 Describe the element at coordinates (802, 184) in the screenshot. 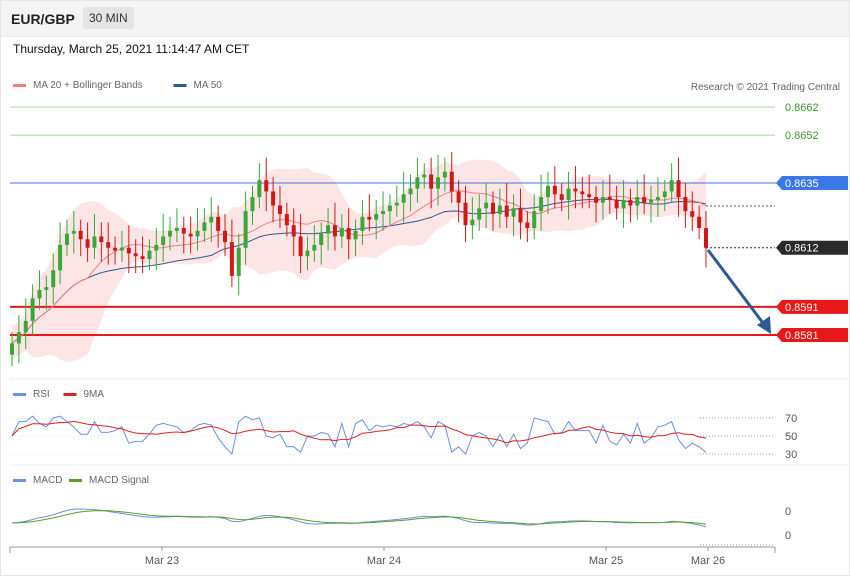

I see `level-label: 0.8635` at that location.